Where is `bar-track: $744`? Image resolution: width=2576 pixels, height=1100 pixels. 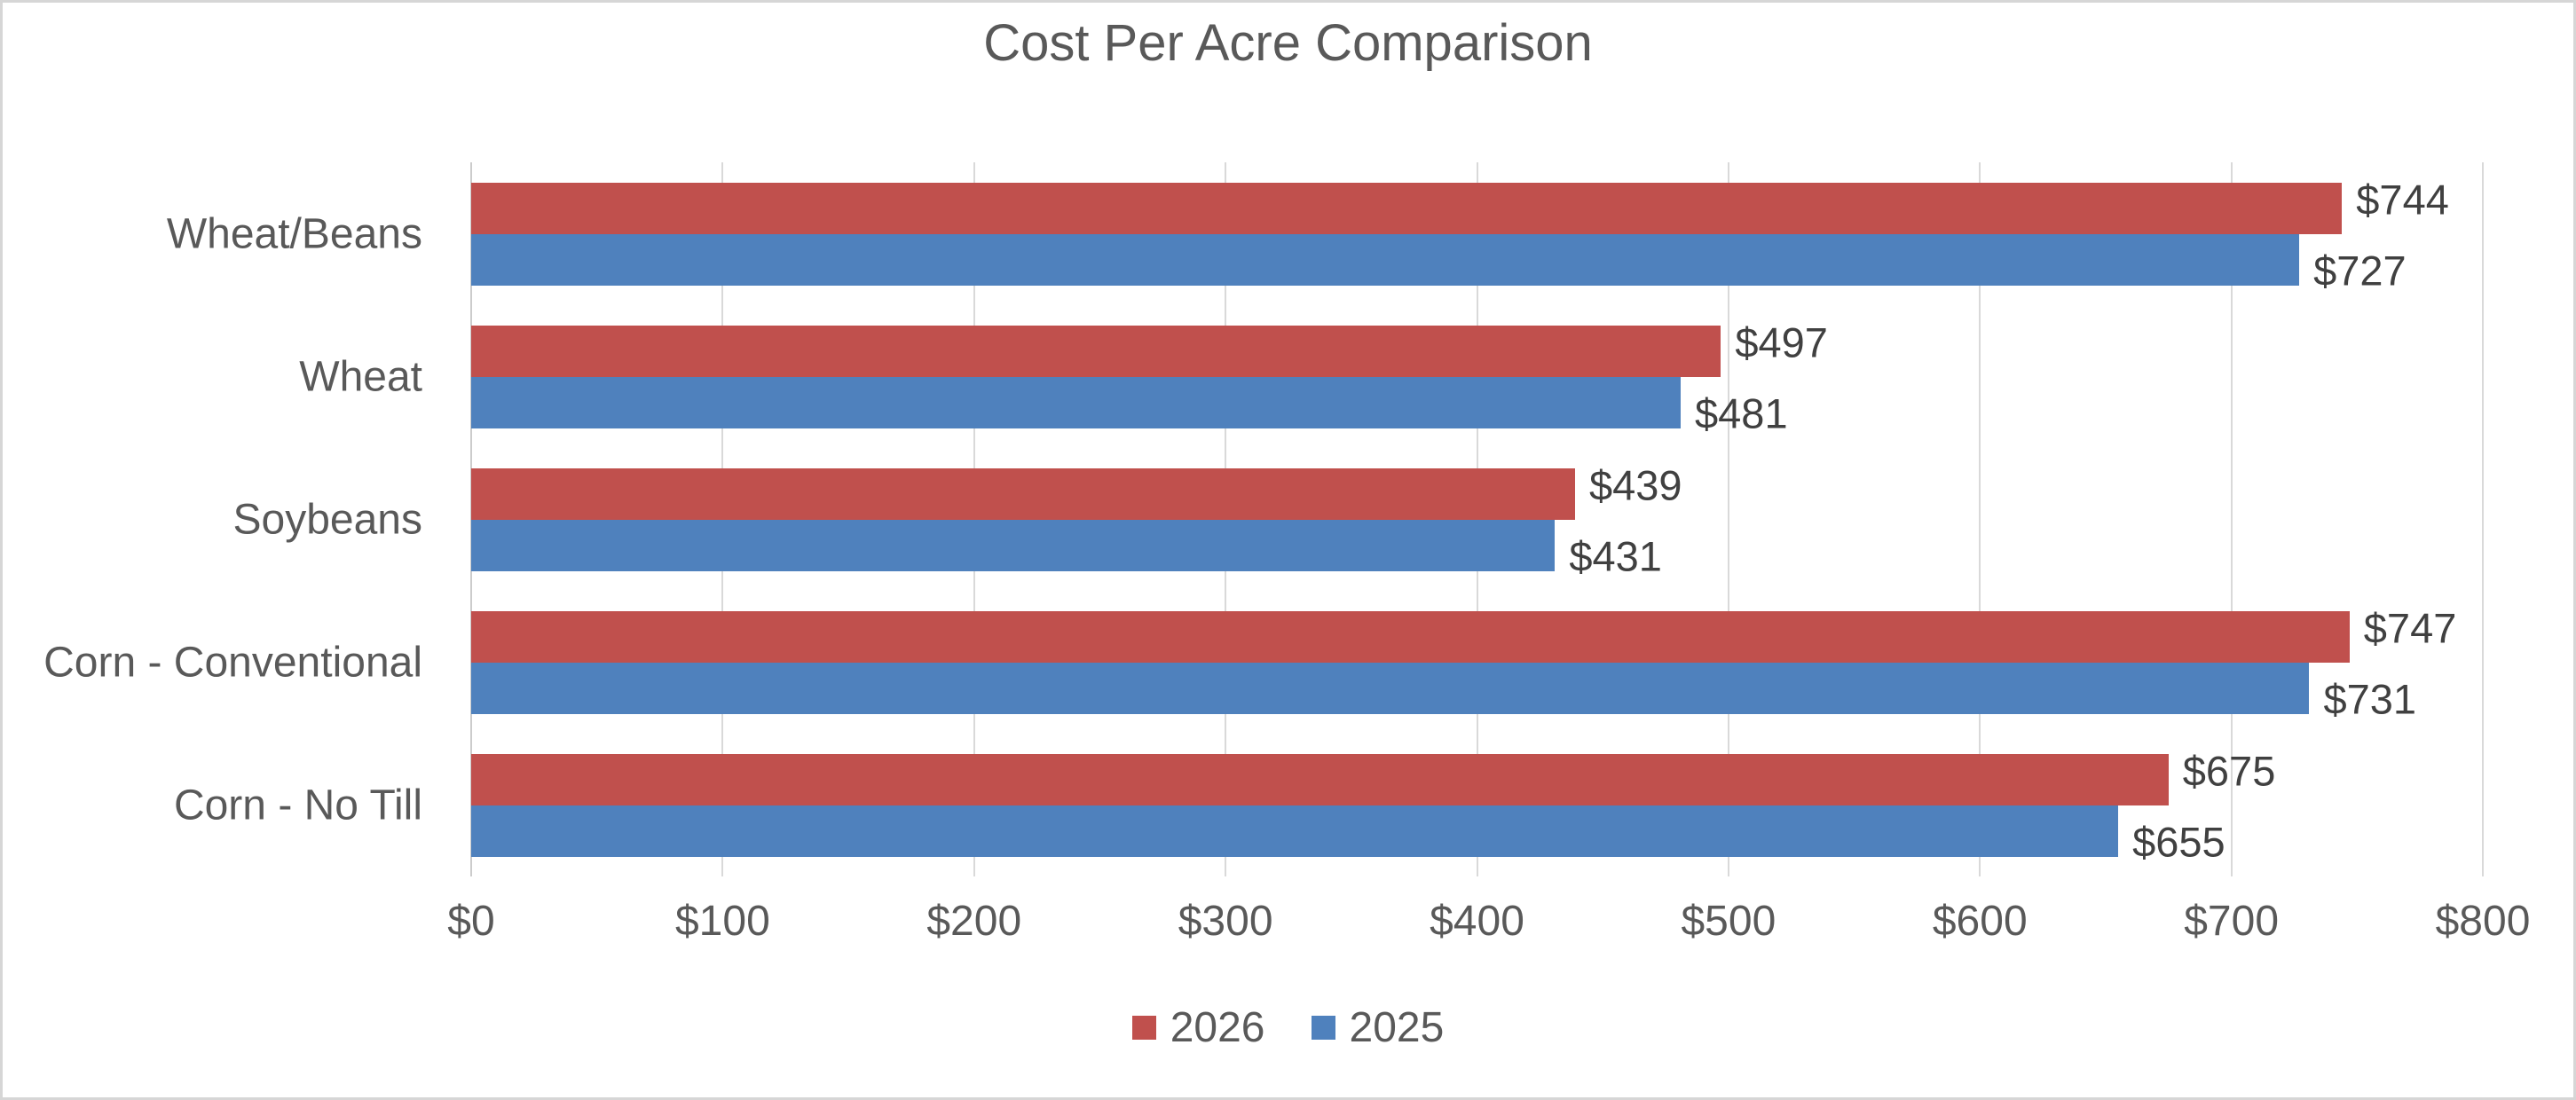
bar-track: $744 is located at coordinates (1477, 205).